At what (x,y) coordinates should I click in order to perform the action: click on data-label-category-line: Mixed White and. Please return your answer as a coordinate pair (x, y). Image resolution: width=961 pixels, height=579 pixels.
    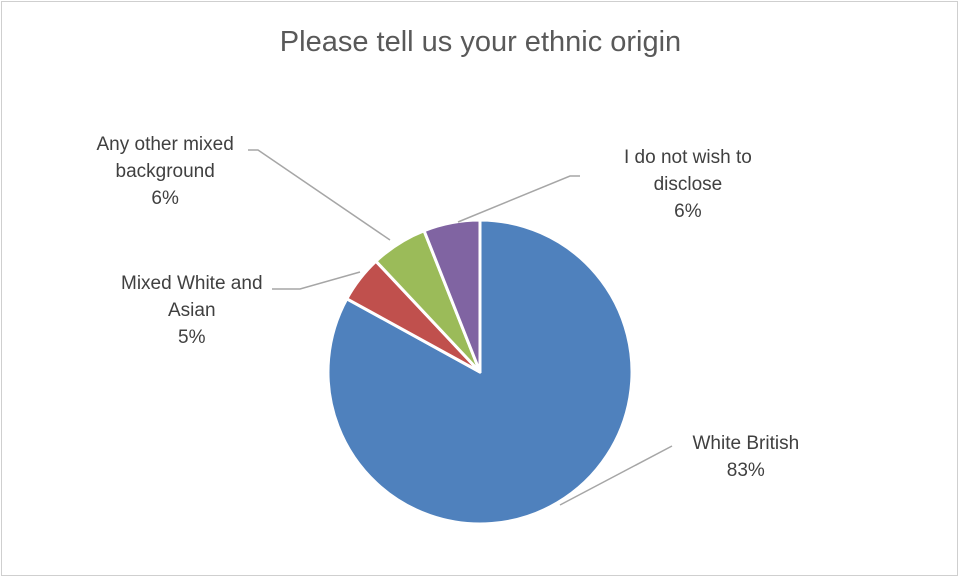
    Looking at the image, I should click on (192, 283).